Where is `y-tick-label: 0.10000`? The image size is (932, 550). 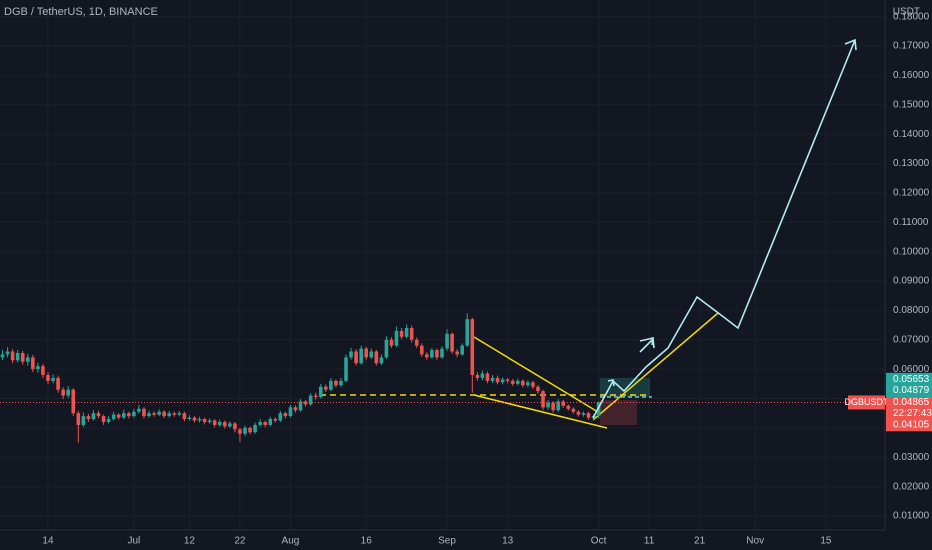 y-tick-label: 0.10000 is located at coordinates (911, 251).